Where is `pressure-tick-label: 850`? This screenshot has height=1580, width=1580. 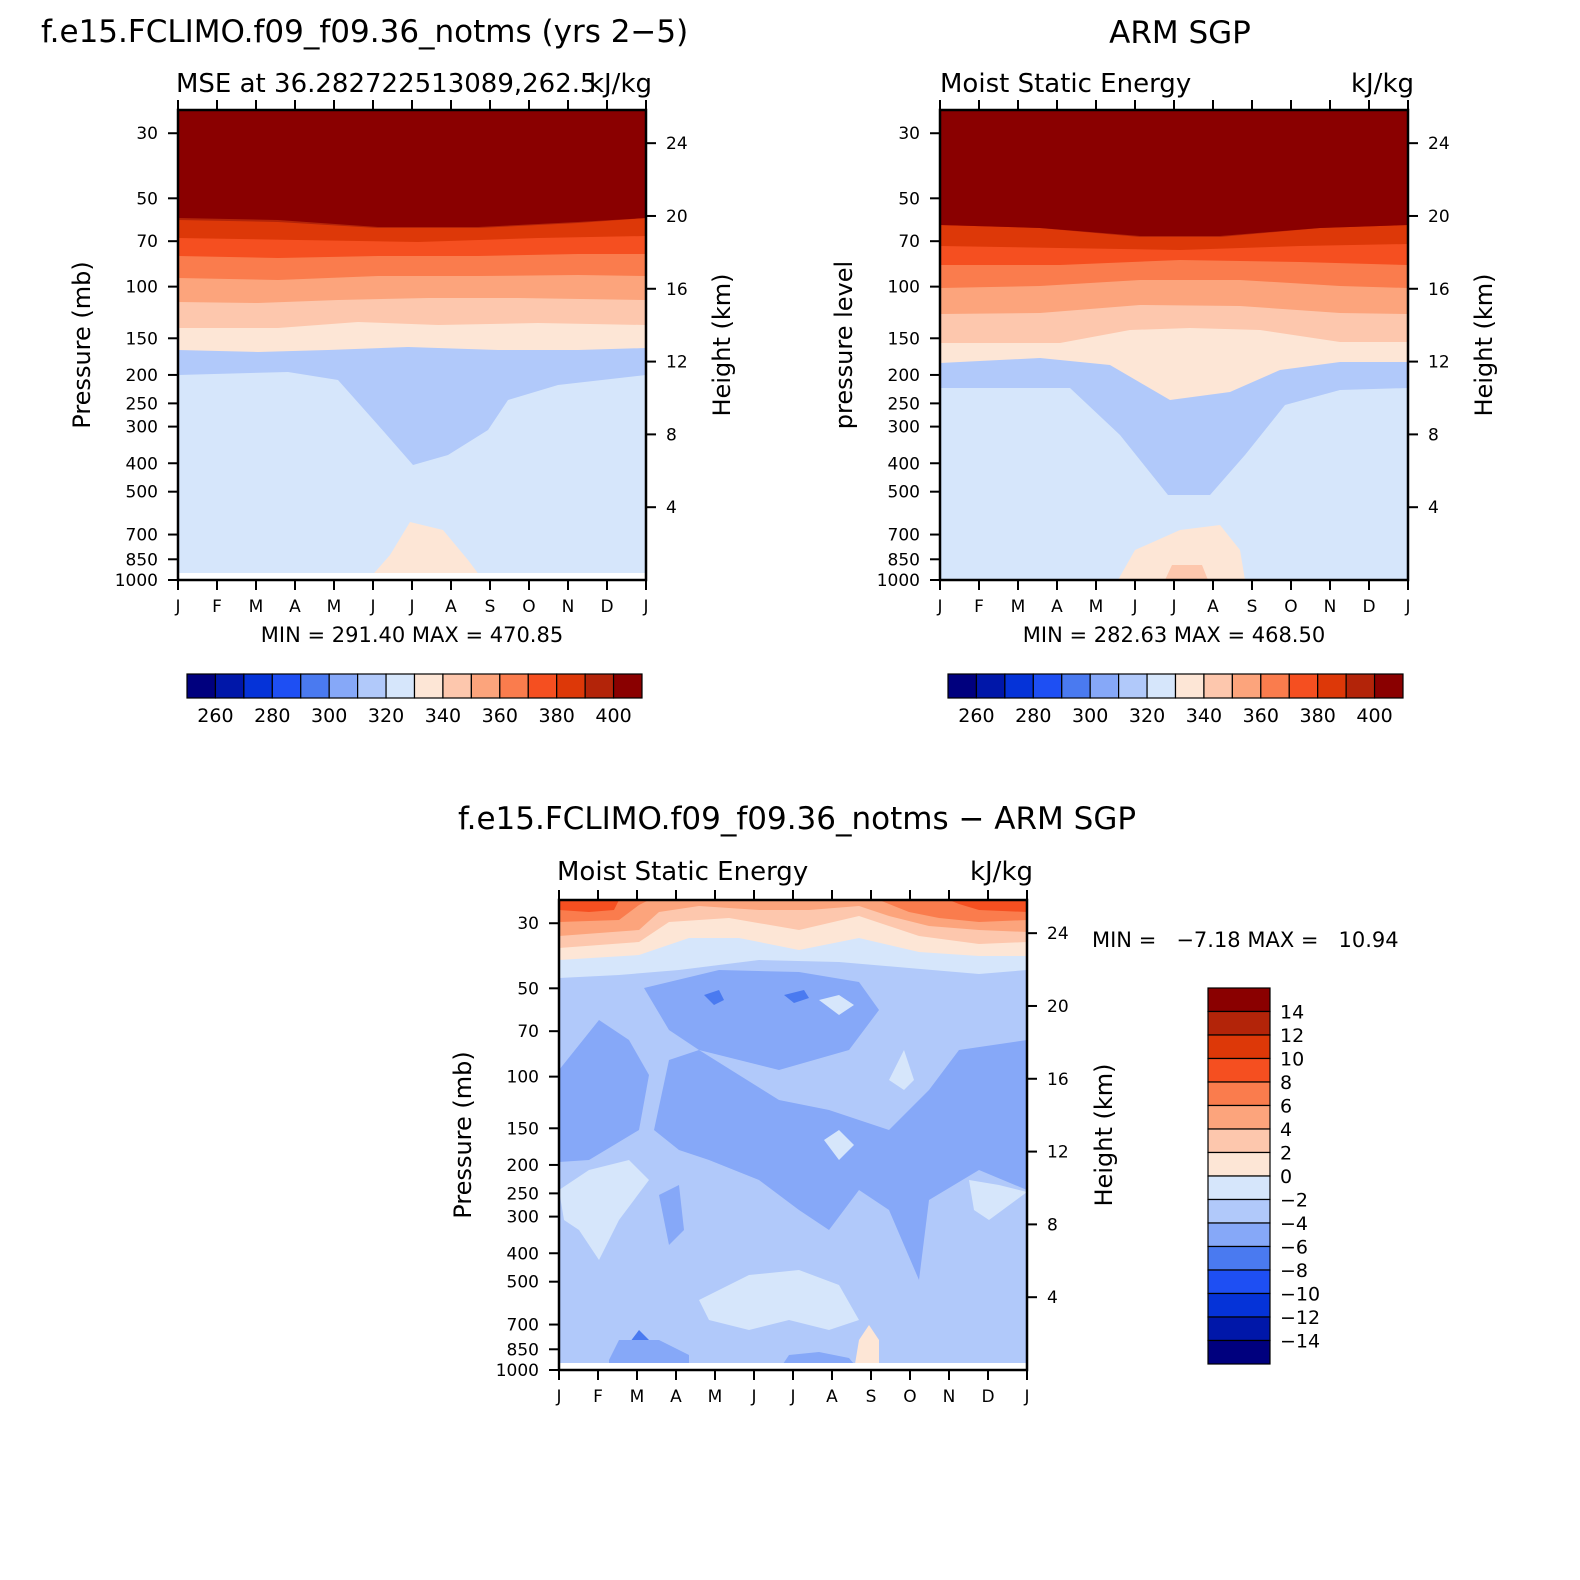
pressure-tick-label: 850 is located at coordinates (523, 1350).